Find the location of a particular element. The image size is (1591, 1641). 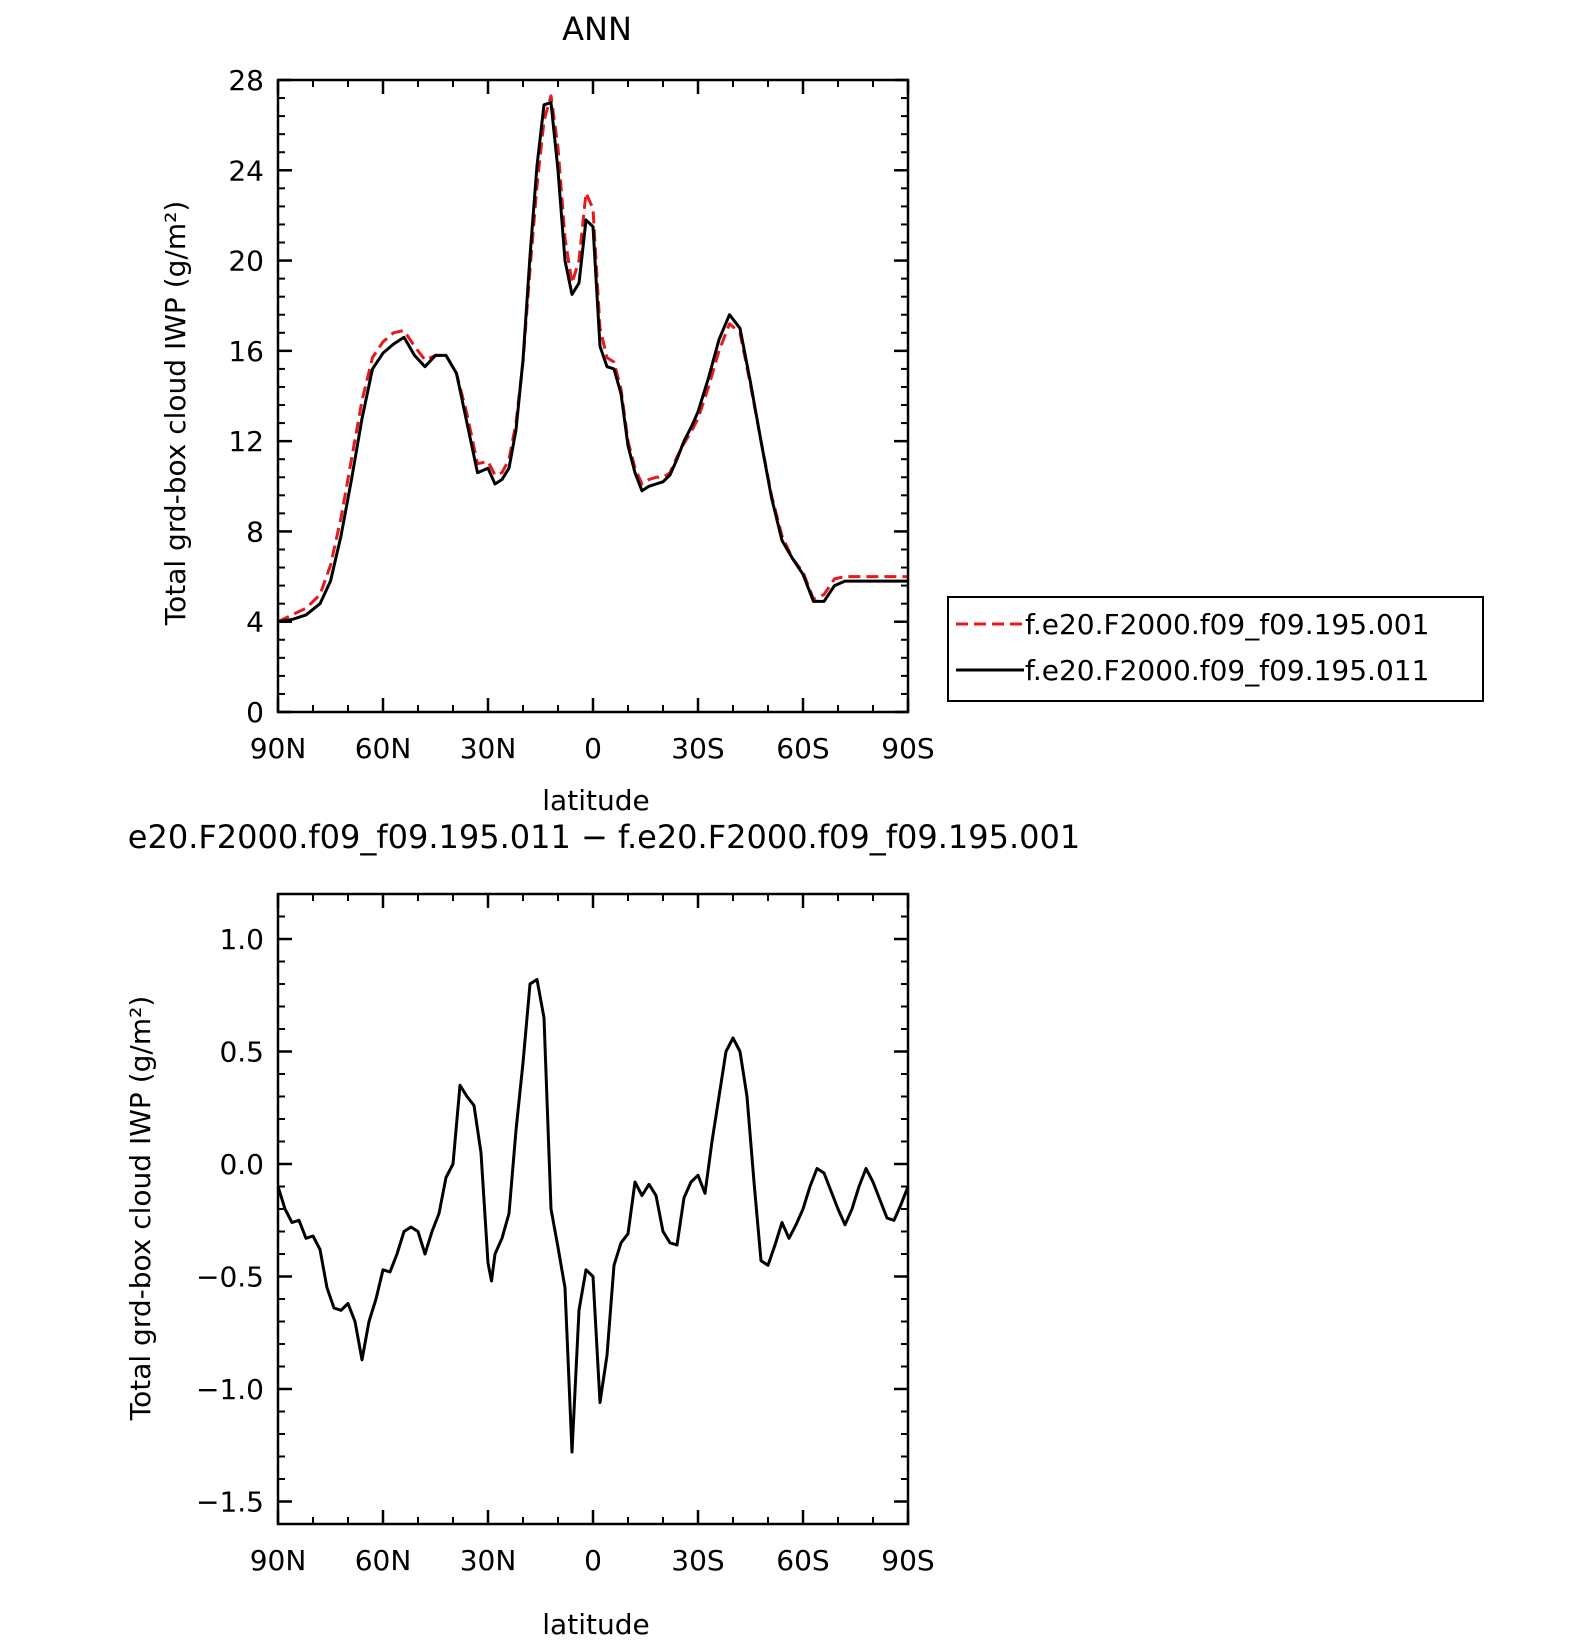

top-chart-ylabel: Total grd-box cloud IWP (g/m²) is located at coordinates (175, 413).